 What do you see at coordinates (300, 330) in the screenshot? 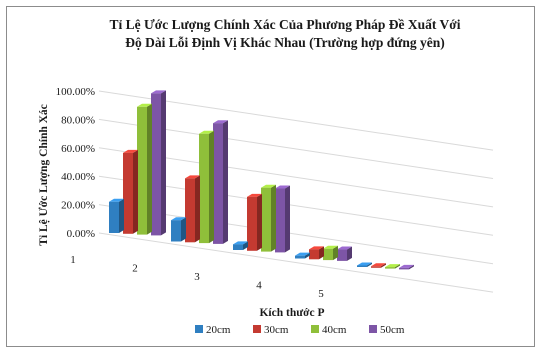
I see `legend: 20cm 30cm 40cm 50cm` at bounding box center [300, 330].